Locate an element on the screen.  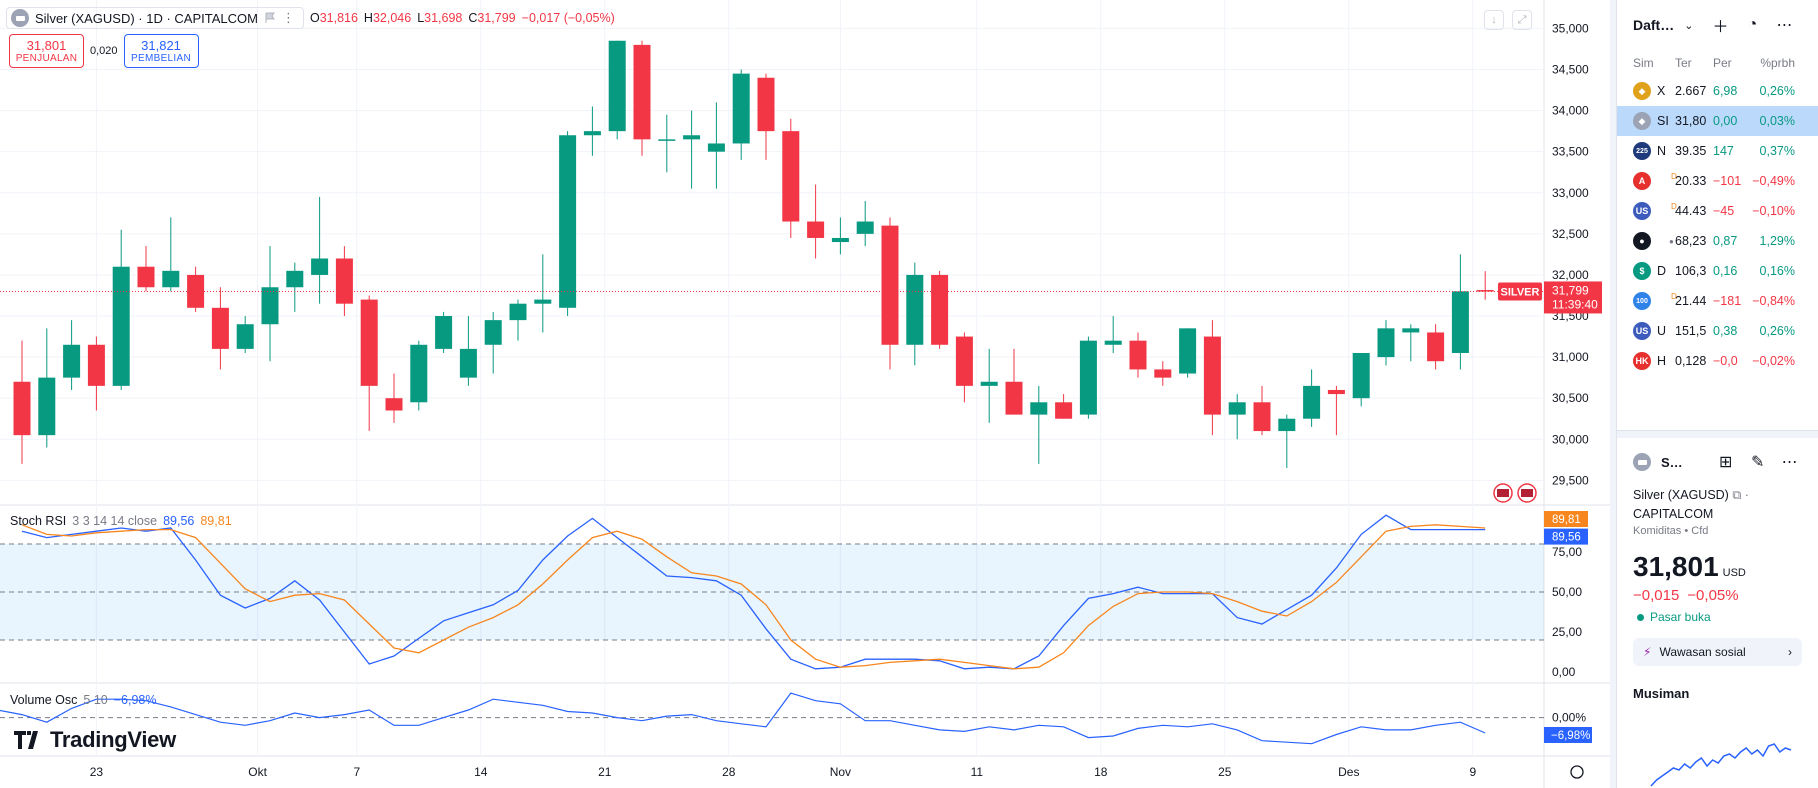
y-tick-label: 30,500 is located at coordinates (1570, 398).